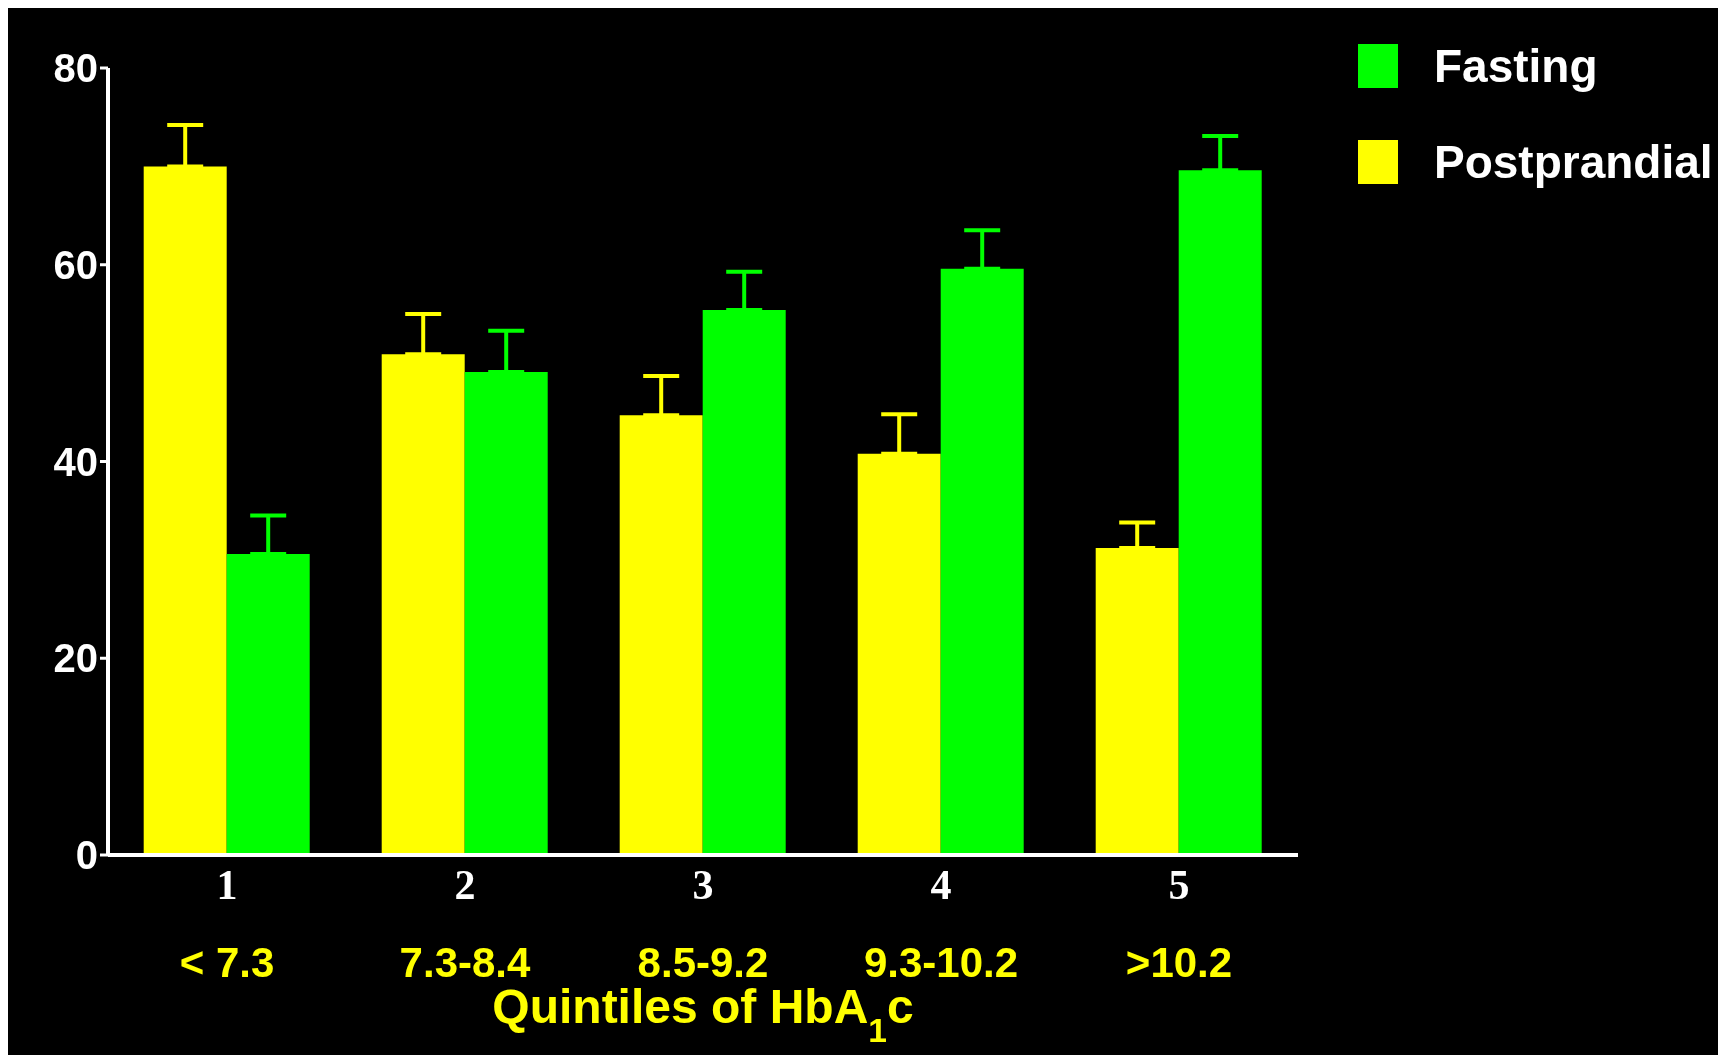 The image size is (1726, 1063). I want to click on y-tick-label: 60, so click(75, 264).